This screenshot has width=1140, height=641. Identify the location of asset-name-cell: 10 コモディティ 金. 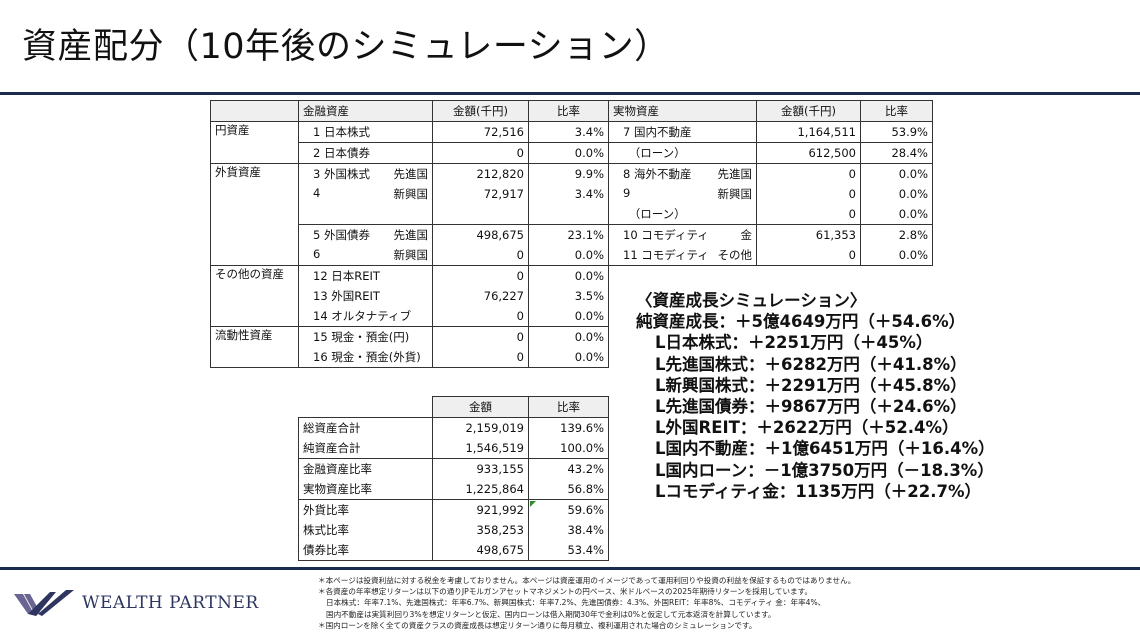
(682, 234).